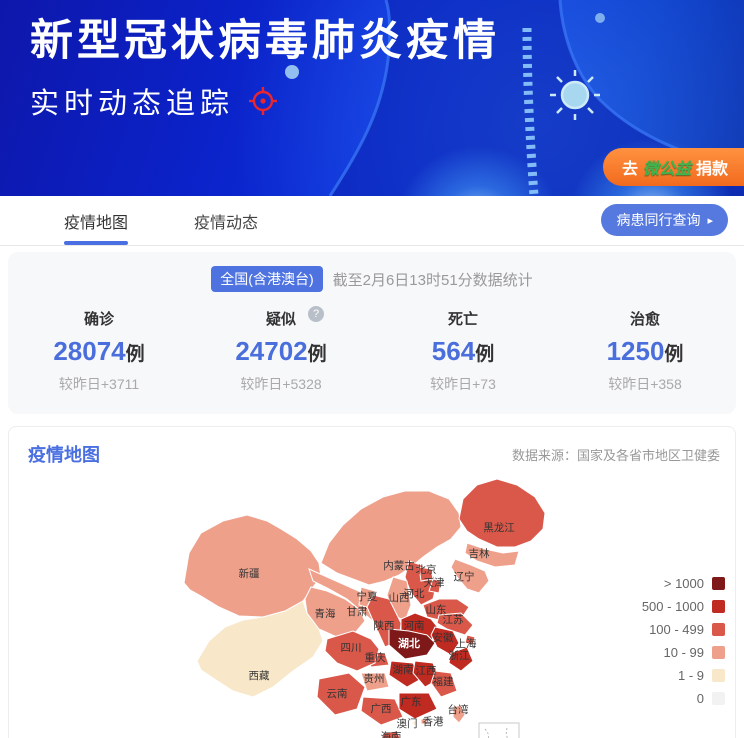  What do you see at coordinates (226, 223) in the screenshot?
I see `tab-epidemic-news: 疫情动态` at bounding box center [226, 223].